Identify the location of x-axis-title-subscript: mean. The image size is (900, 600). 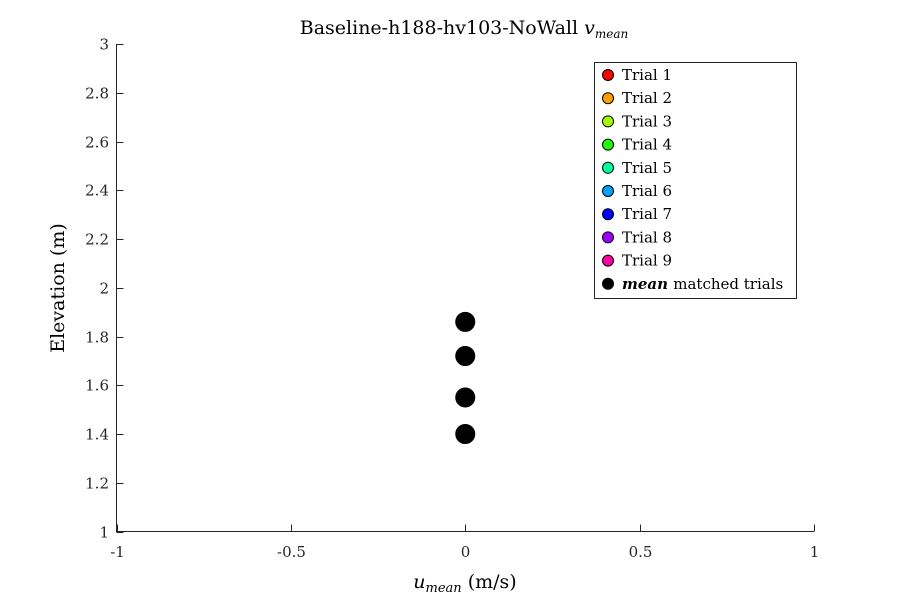
(444, 588).